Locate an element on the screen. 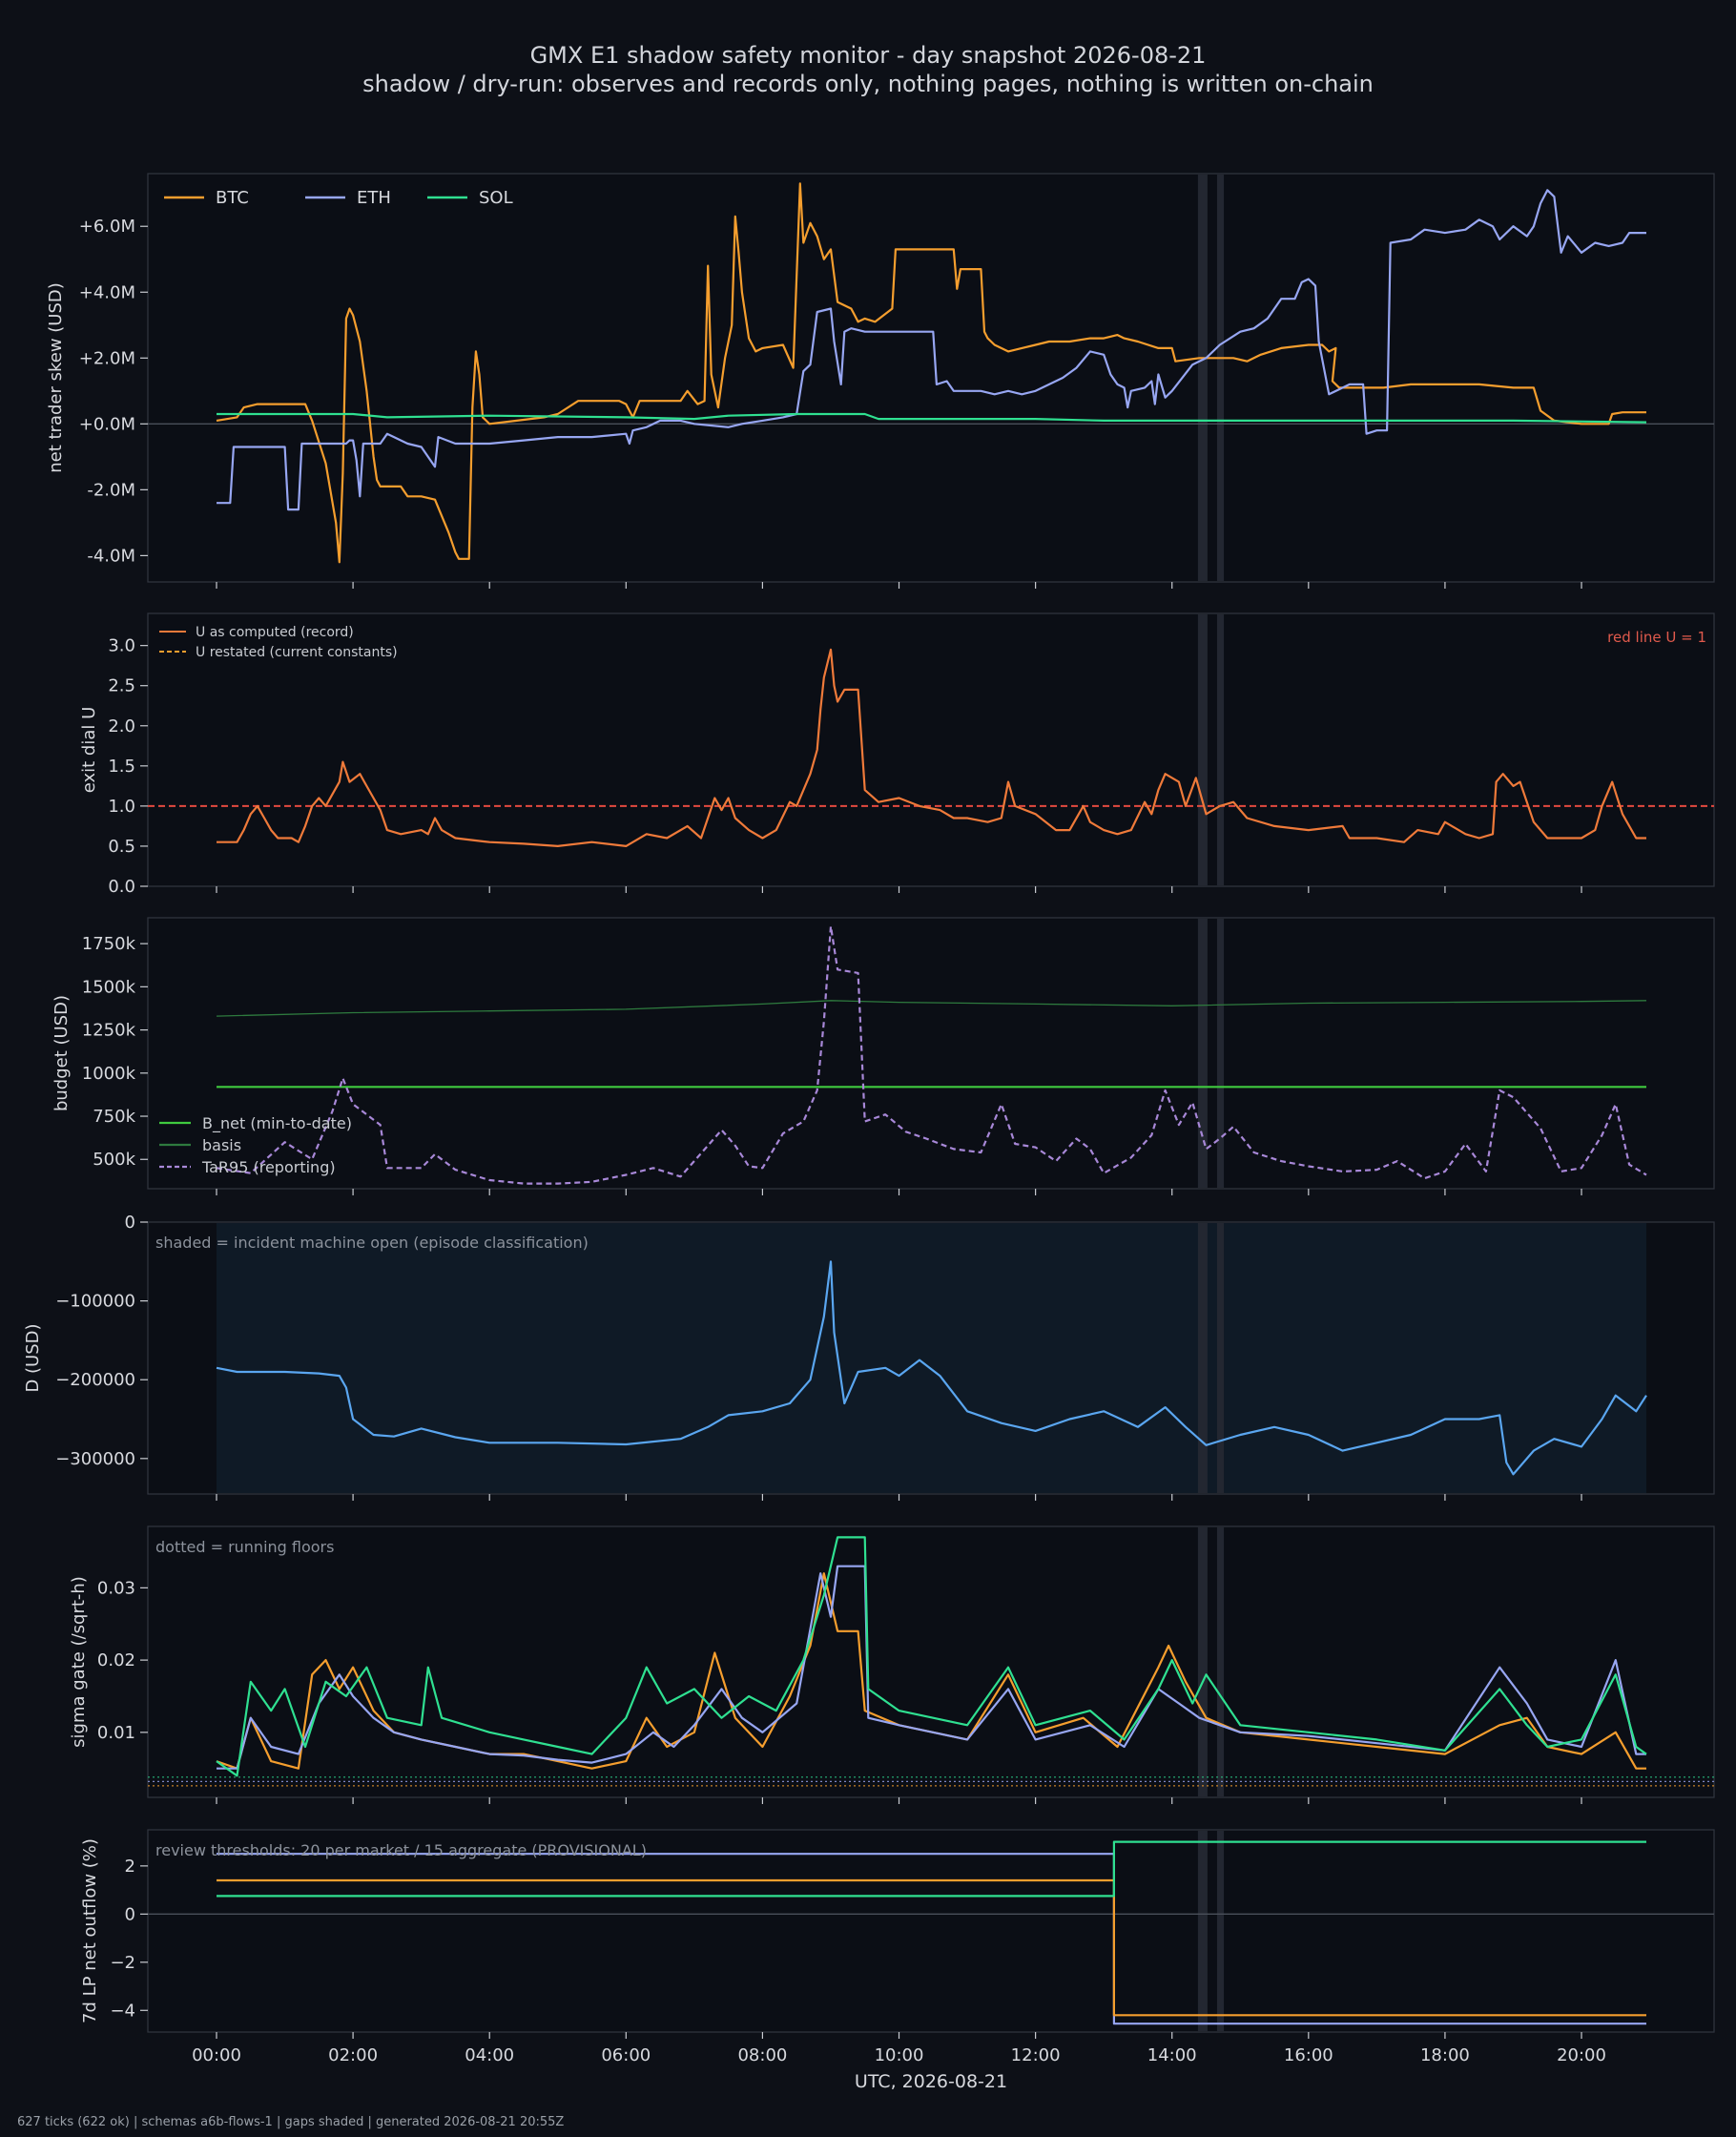 Image resolution: width=1736 pixels, height=2137 pixels. legend-label: TaR95 (reporting) is located at coordinates (268, 1167).